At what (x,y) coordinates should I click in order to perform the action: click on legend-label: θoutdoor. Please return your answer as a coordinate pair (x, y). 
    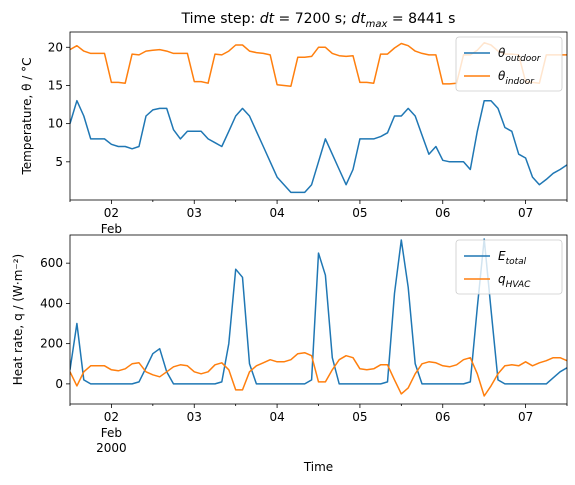
    Looking at the image, I should click on (520, 55).